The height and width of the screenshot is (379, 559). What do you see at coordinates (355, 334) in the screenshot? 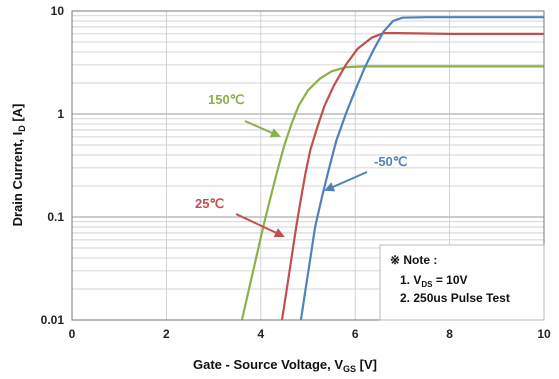
I see `x-tick-label: 6` at bounding box center [355, 334].